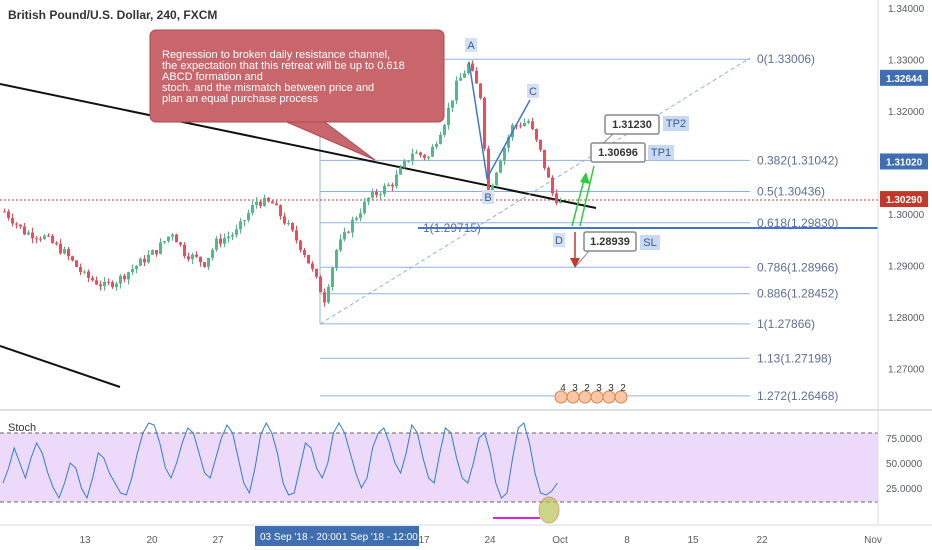 This screenshot has height=550, width=932. Describe the element at coordinates (583, 258) in the screenshot. I see `sl-leader` at that location.